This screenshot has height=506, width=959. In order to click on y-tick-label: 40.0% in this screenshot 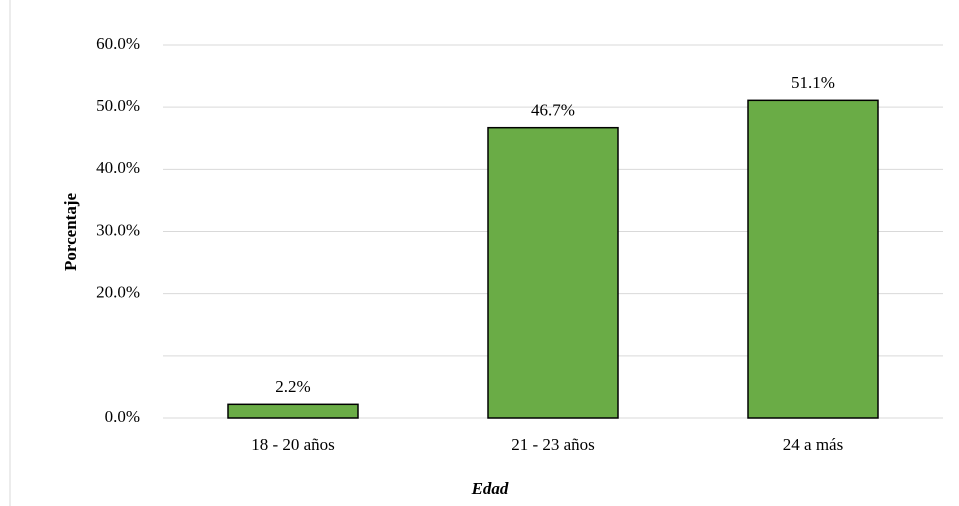, I will do `click(118, 167)`.